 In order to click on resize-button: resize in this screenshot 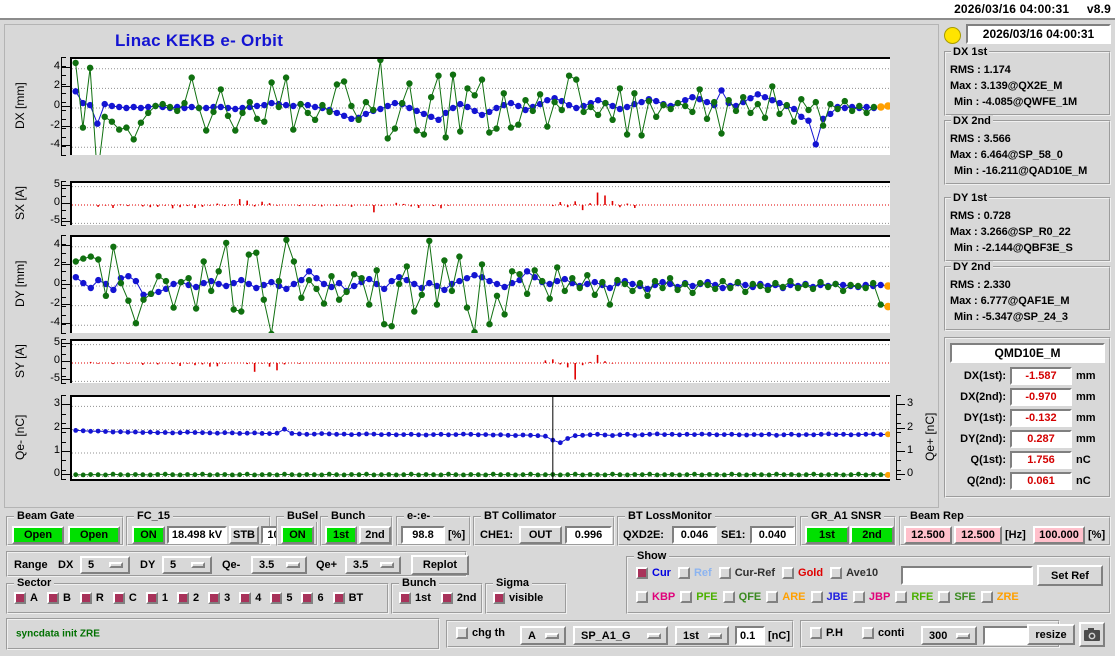, I will do `click(1051, 634)`.